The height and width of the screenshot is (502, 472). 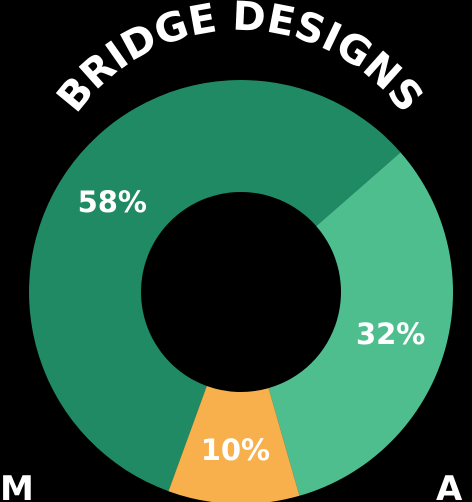 I want to click on bottom-text-right: A, so click(x=449, y=485).